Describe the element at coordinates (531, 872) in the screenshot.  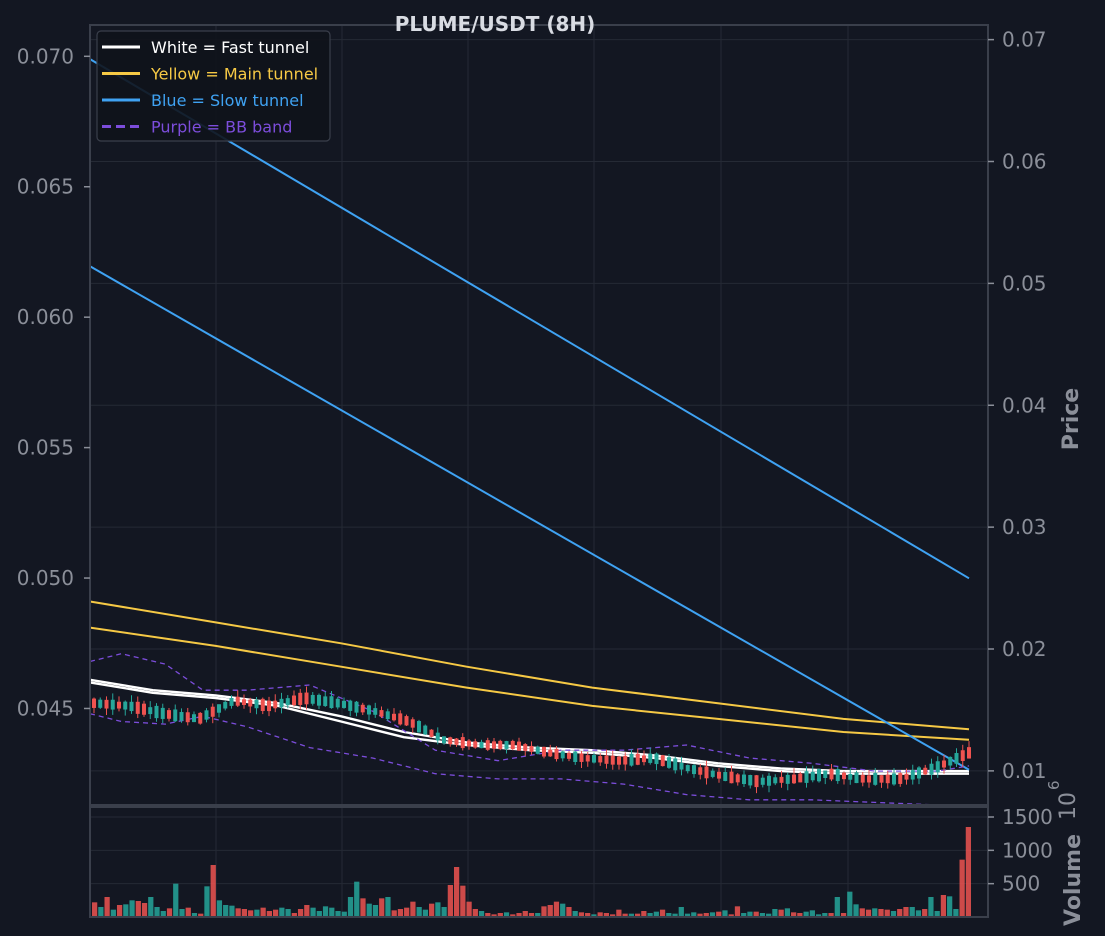
I see `volume-bar-layer` at that location.